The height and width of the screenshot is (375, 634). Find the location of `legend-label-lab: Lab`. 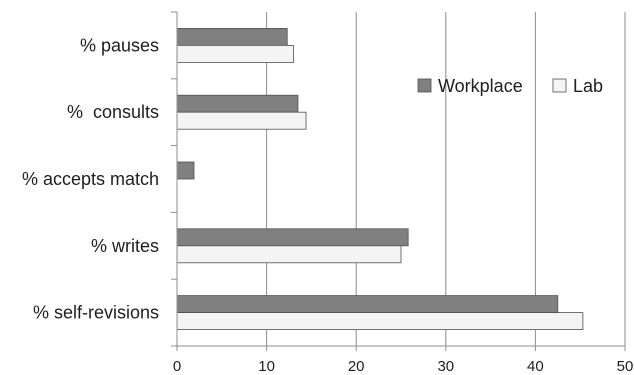

legend-label-lab: Lab is located at coordinates (588, 86).